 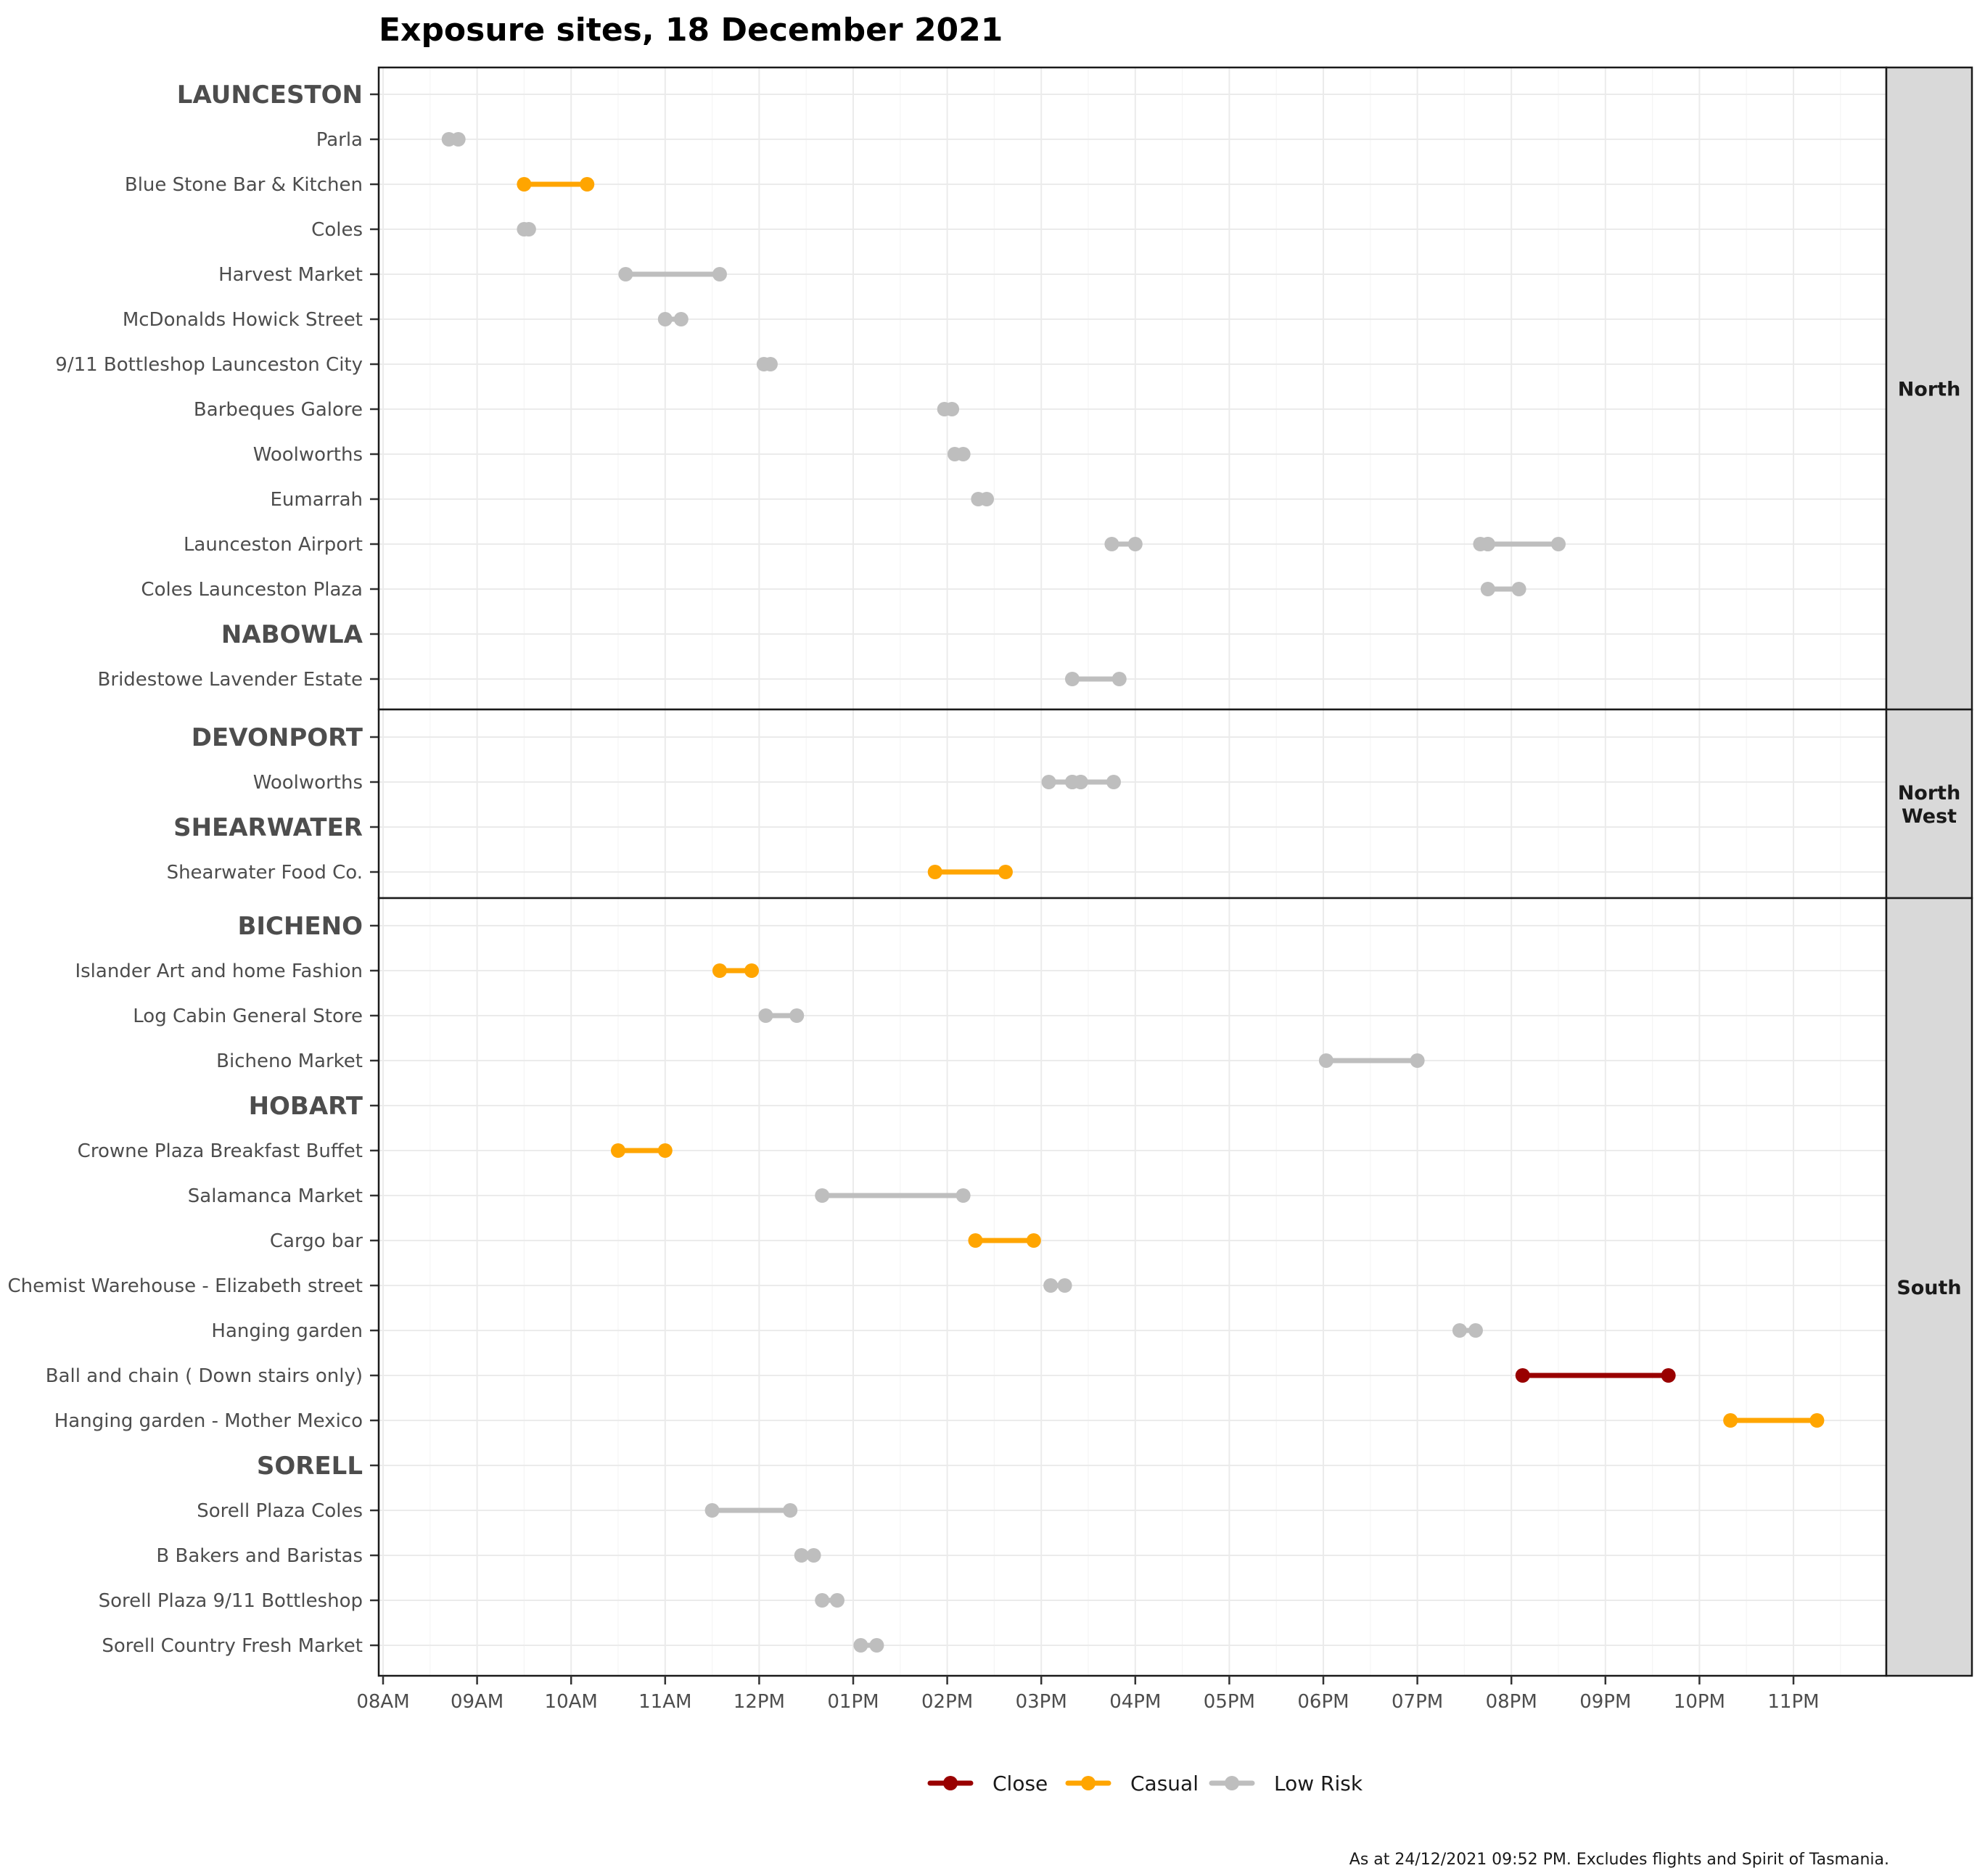 What do you see at coordinates (1929, 816) in the screenshot?
I see `facet-strip-label: West` at bounding box center [1929, 816].